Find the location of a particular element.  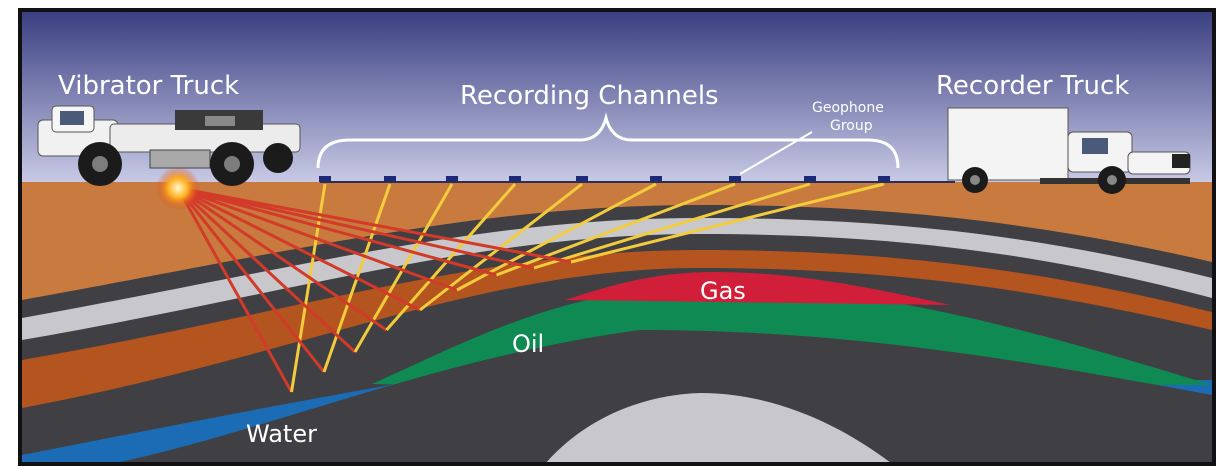

recorder-truck-label: Recorder Truck is located at coordinates (1032, 86).